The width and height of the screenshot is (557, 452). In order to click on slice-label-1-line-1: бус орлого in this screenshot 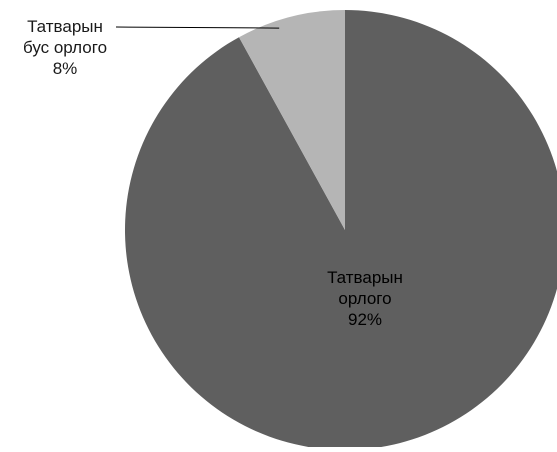, I will do `click(65, 47)`.